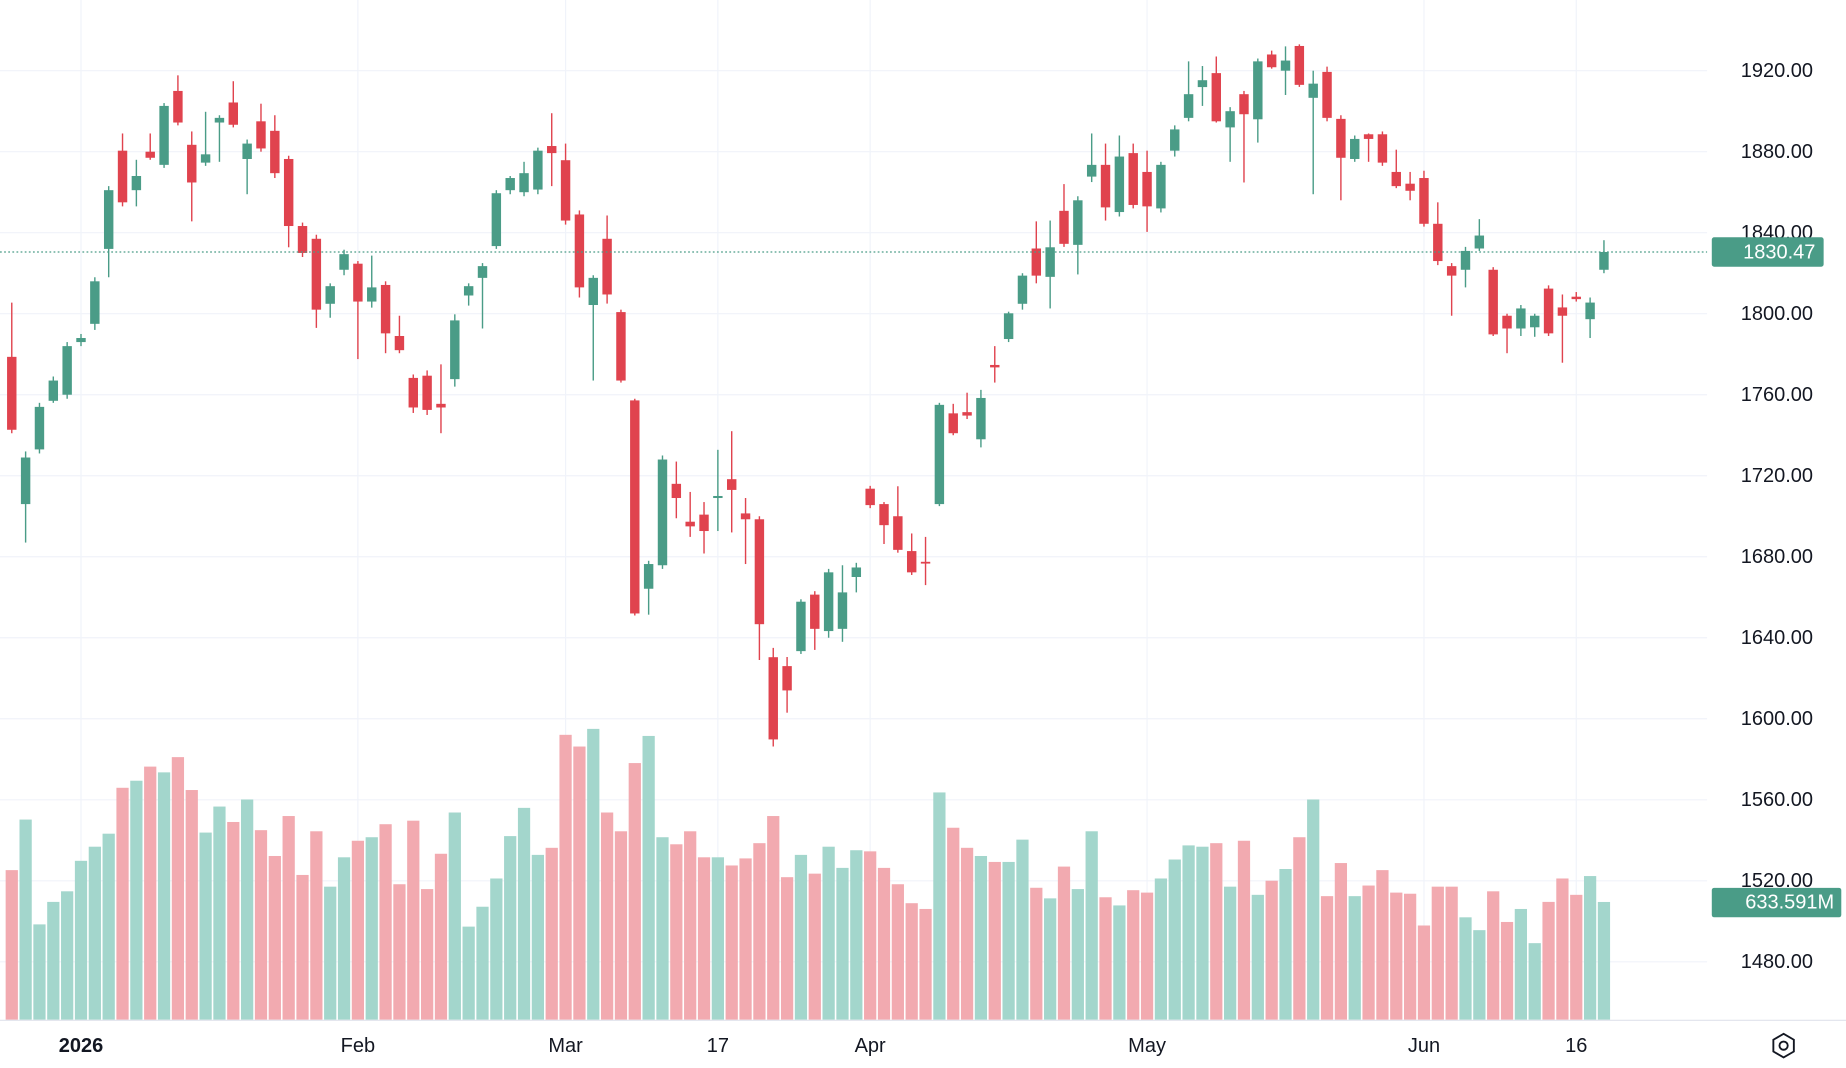  Describe the element at coordinates (1777, 557) in the screenshot. I see `y-tick-label: 1680.00` at that location.